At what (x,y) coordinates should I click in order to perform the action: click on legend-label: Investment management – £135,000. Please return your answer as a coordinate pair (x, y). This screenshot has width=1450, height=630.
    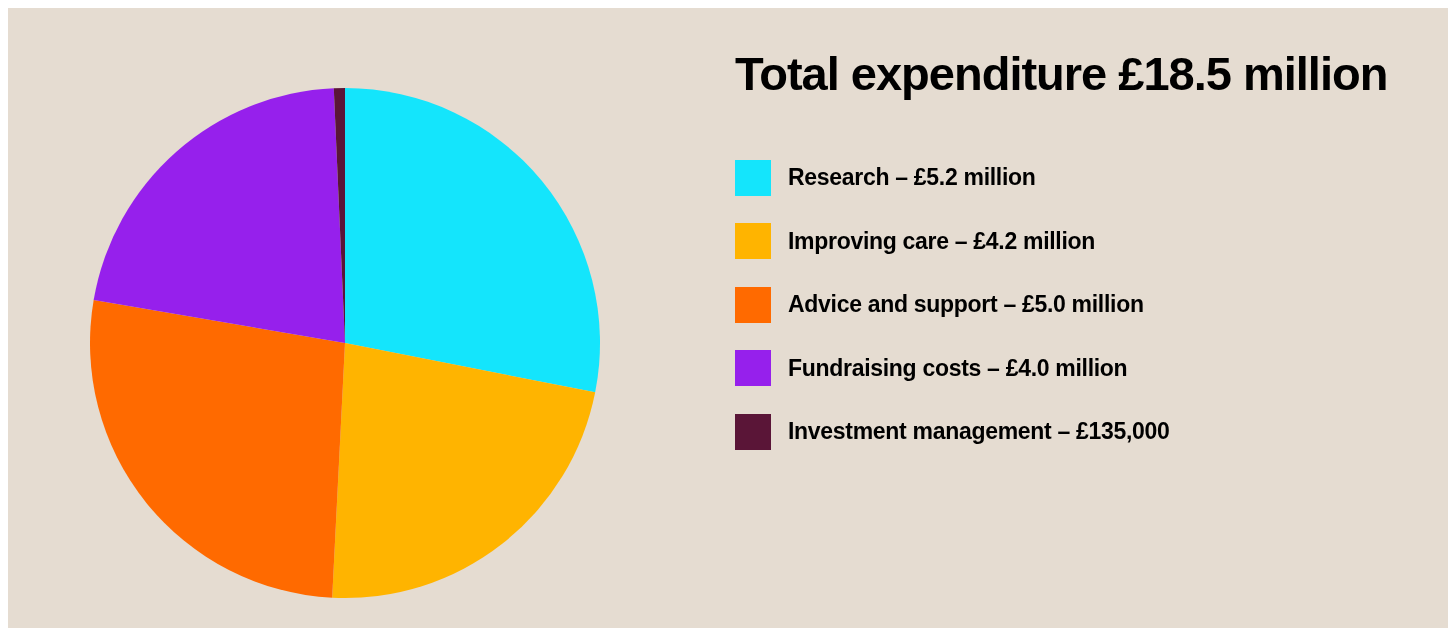
    Looking at the image, I should click on (979, 432).